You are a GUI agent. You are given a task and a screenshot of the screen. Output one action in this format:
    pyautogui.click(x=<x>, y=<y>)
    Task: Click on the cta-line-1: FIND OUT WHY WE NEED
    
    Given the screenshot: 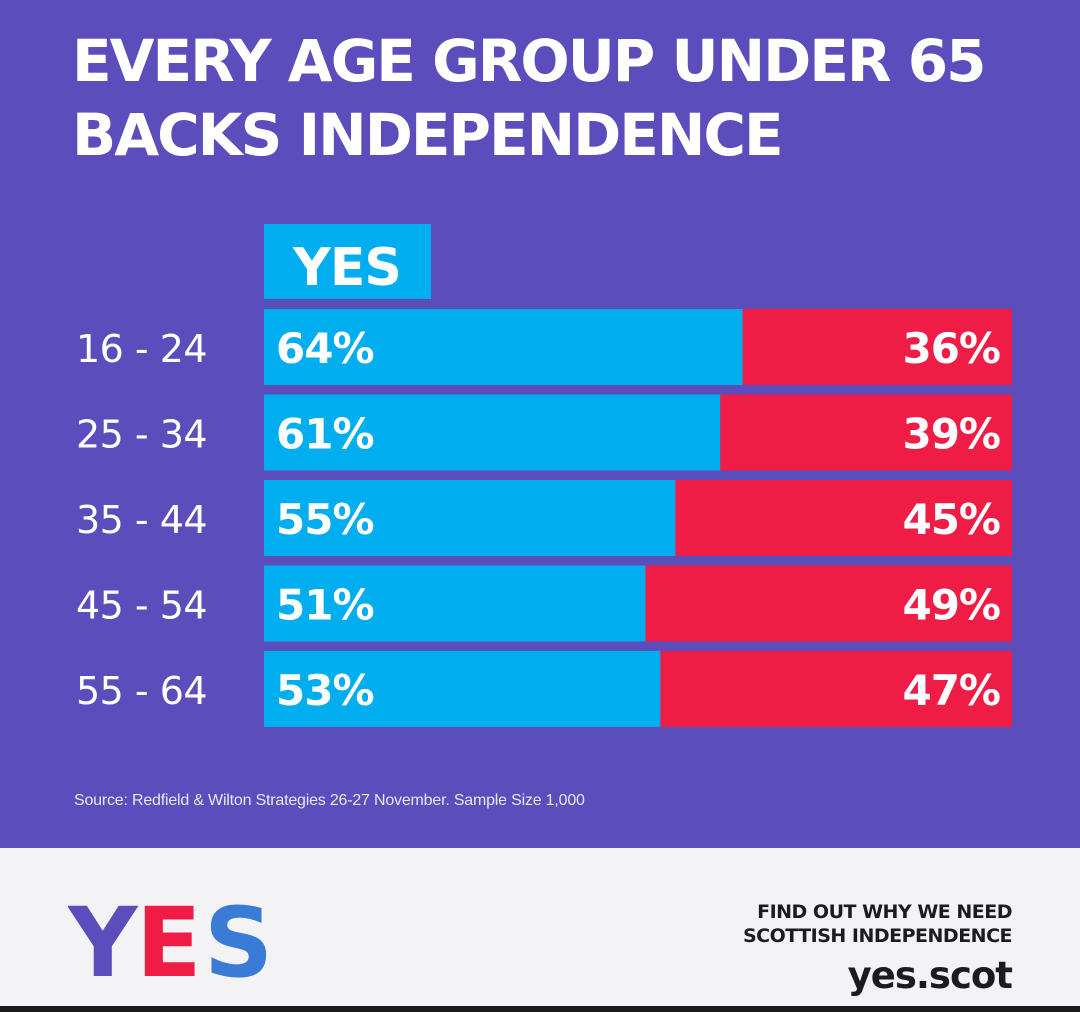 What is the action you would take?
    pyautogui.click(x=884, y=912)
    